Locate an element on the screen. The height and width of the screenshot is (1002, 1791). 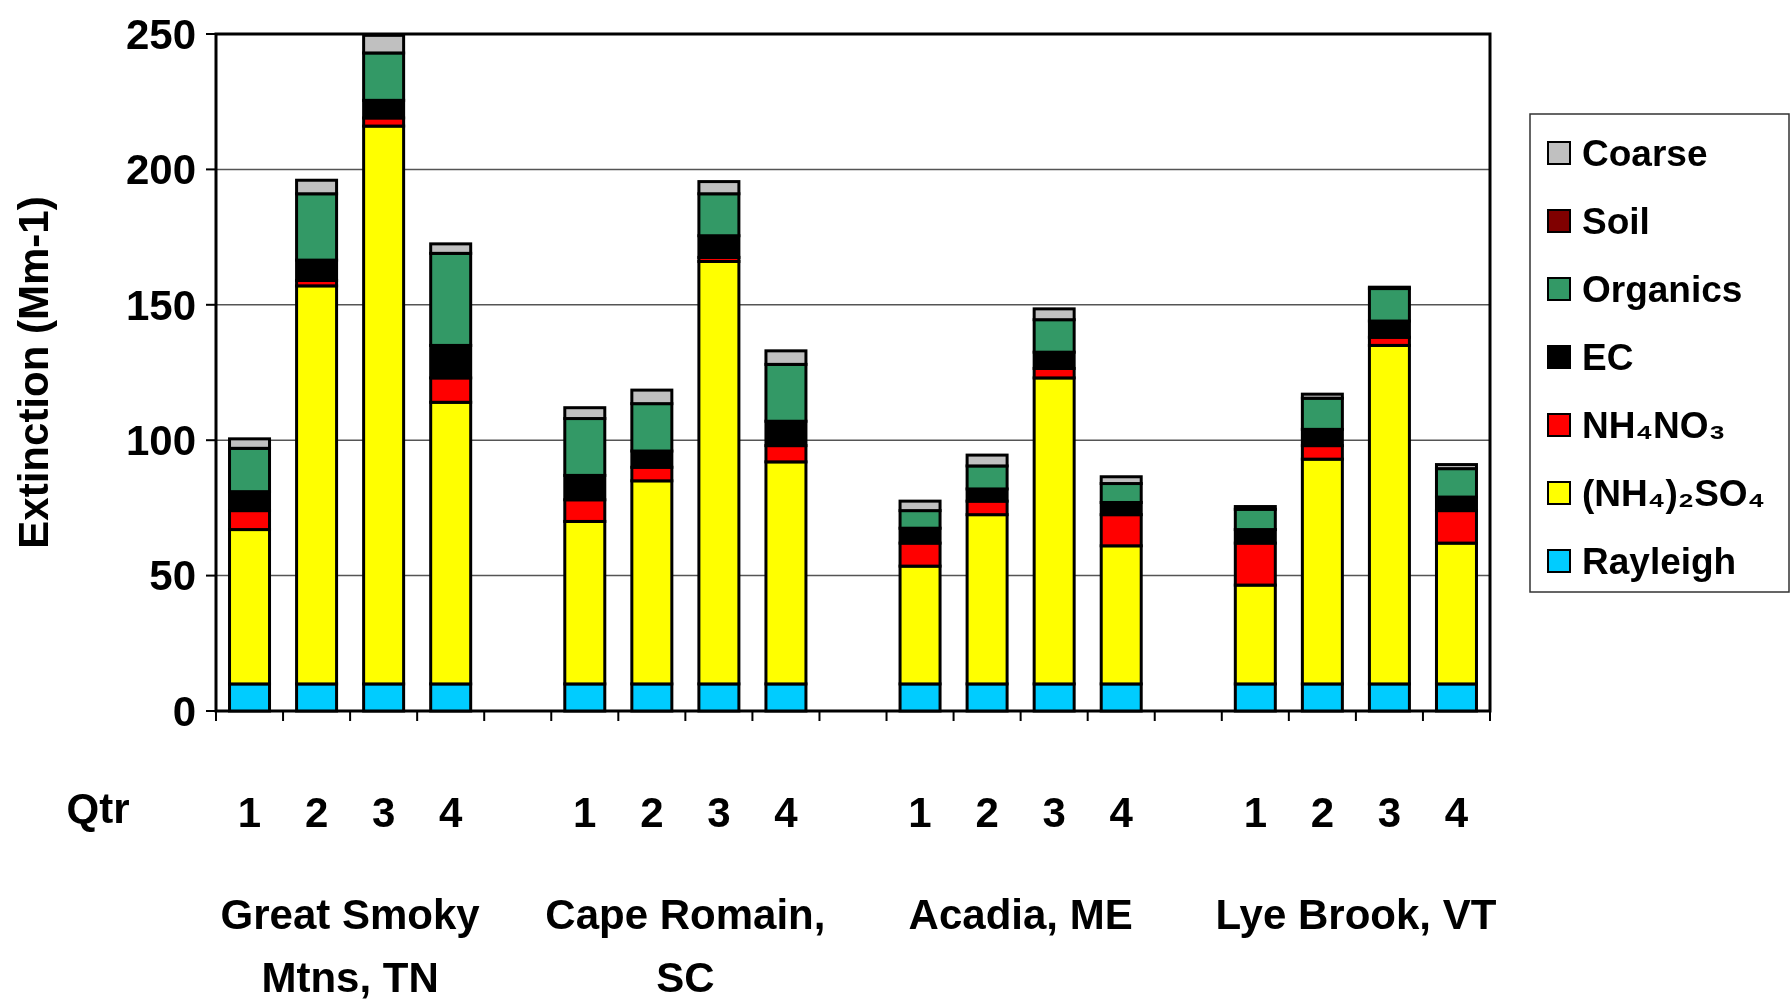
text: Cape Romain, SC is located at coordinates (685, 945).